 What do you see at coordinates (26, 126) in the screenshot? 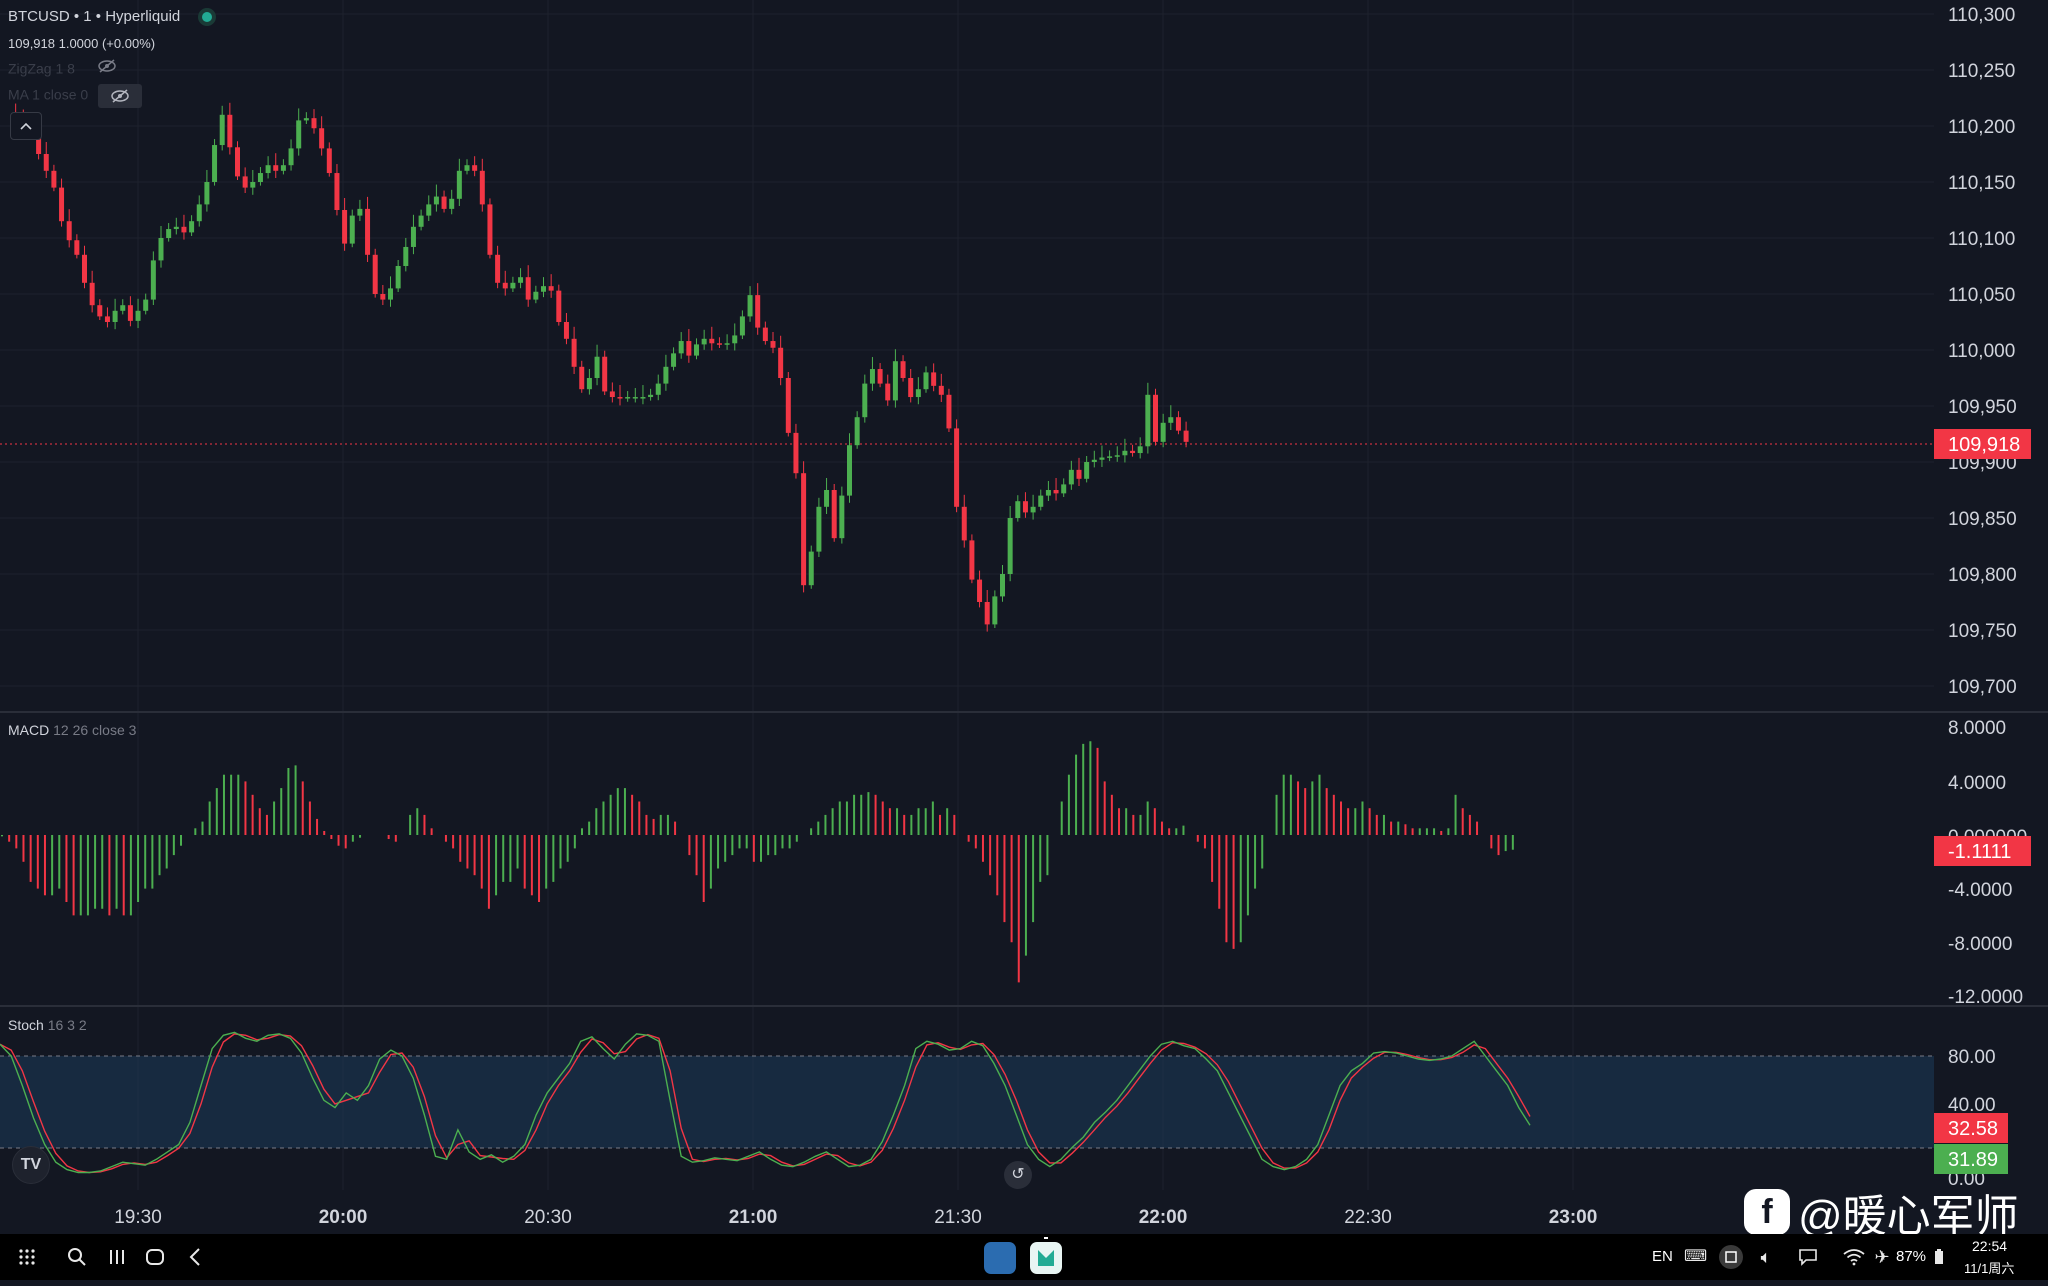
I see `collapse-legend-chevron-up-icon` at bounding box center [26, 126].